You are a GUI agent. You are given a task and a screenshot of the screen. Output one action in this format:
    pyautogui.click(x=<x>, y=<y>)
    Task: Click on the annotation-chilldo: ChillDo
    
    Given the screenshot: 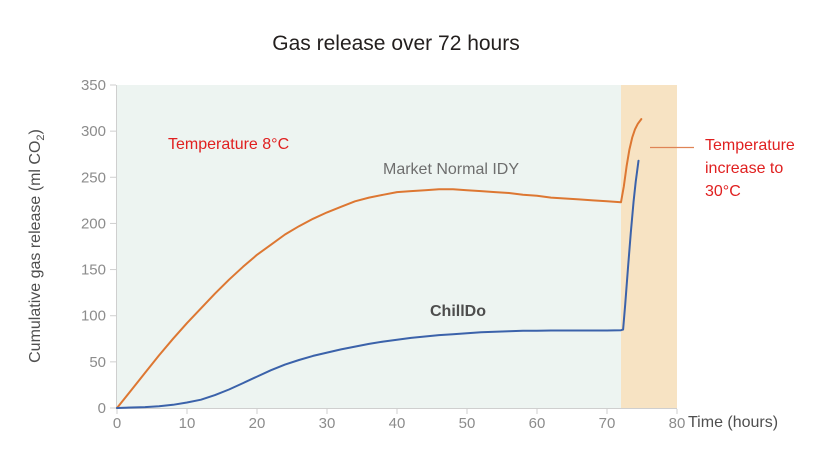 What is the action you would take?
    pyautogui.click(x=458, y=311)
    